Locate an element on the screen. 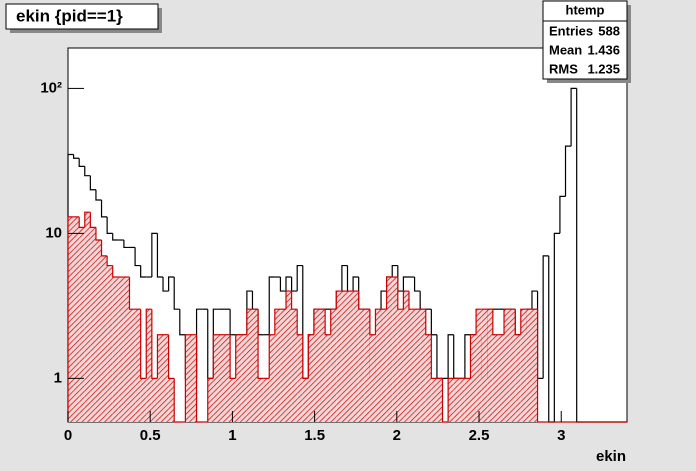  x-axis-label: ekin is located at coordinates (611, 456).